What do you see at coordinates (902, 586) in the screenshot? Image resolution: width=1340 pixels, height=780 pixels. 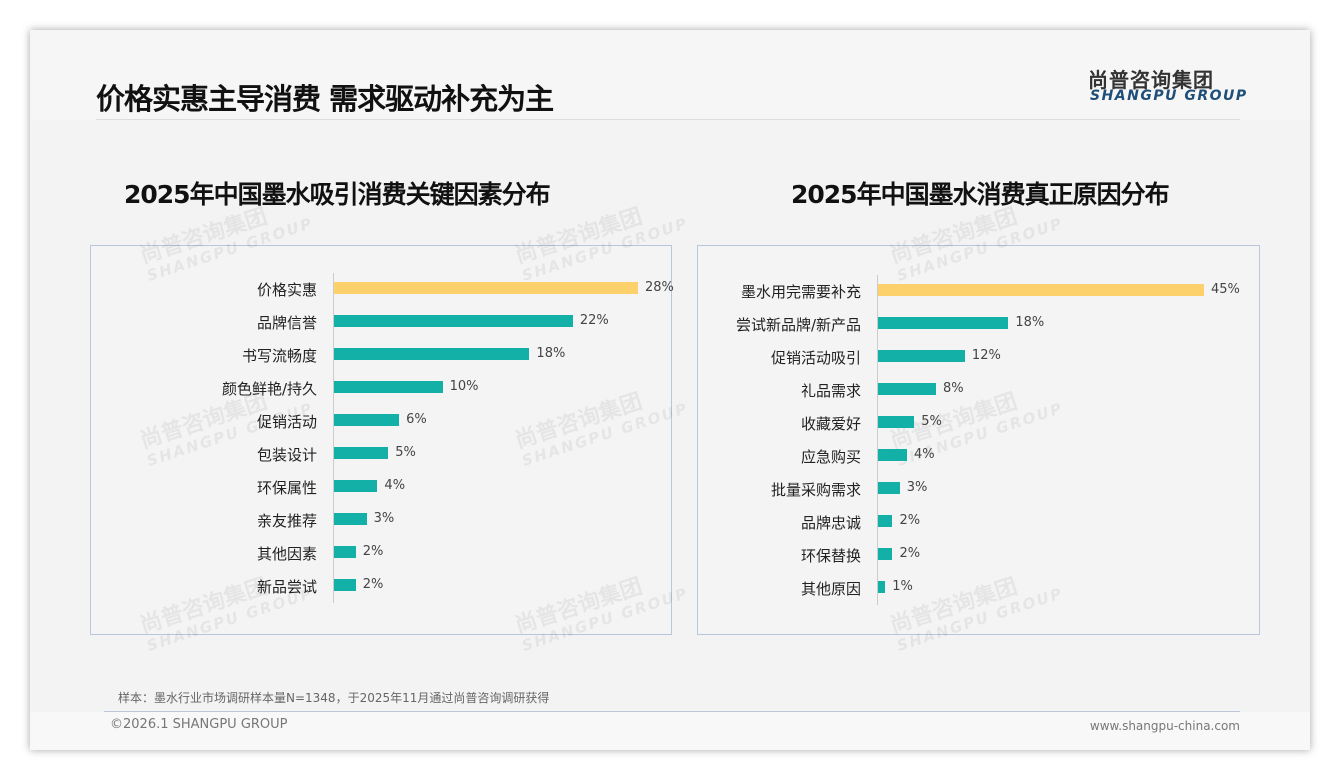 I see `data-label: 1%` at bounding box center [902, 586].